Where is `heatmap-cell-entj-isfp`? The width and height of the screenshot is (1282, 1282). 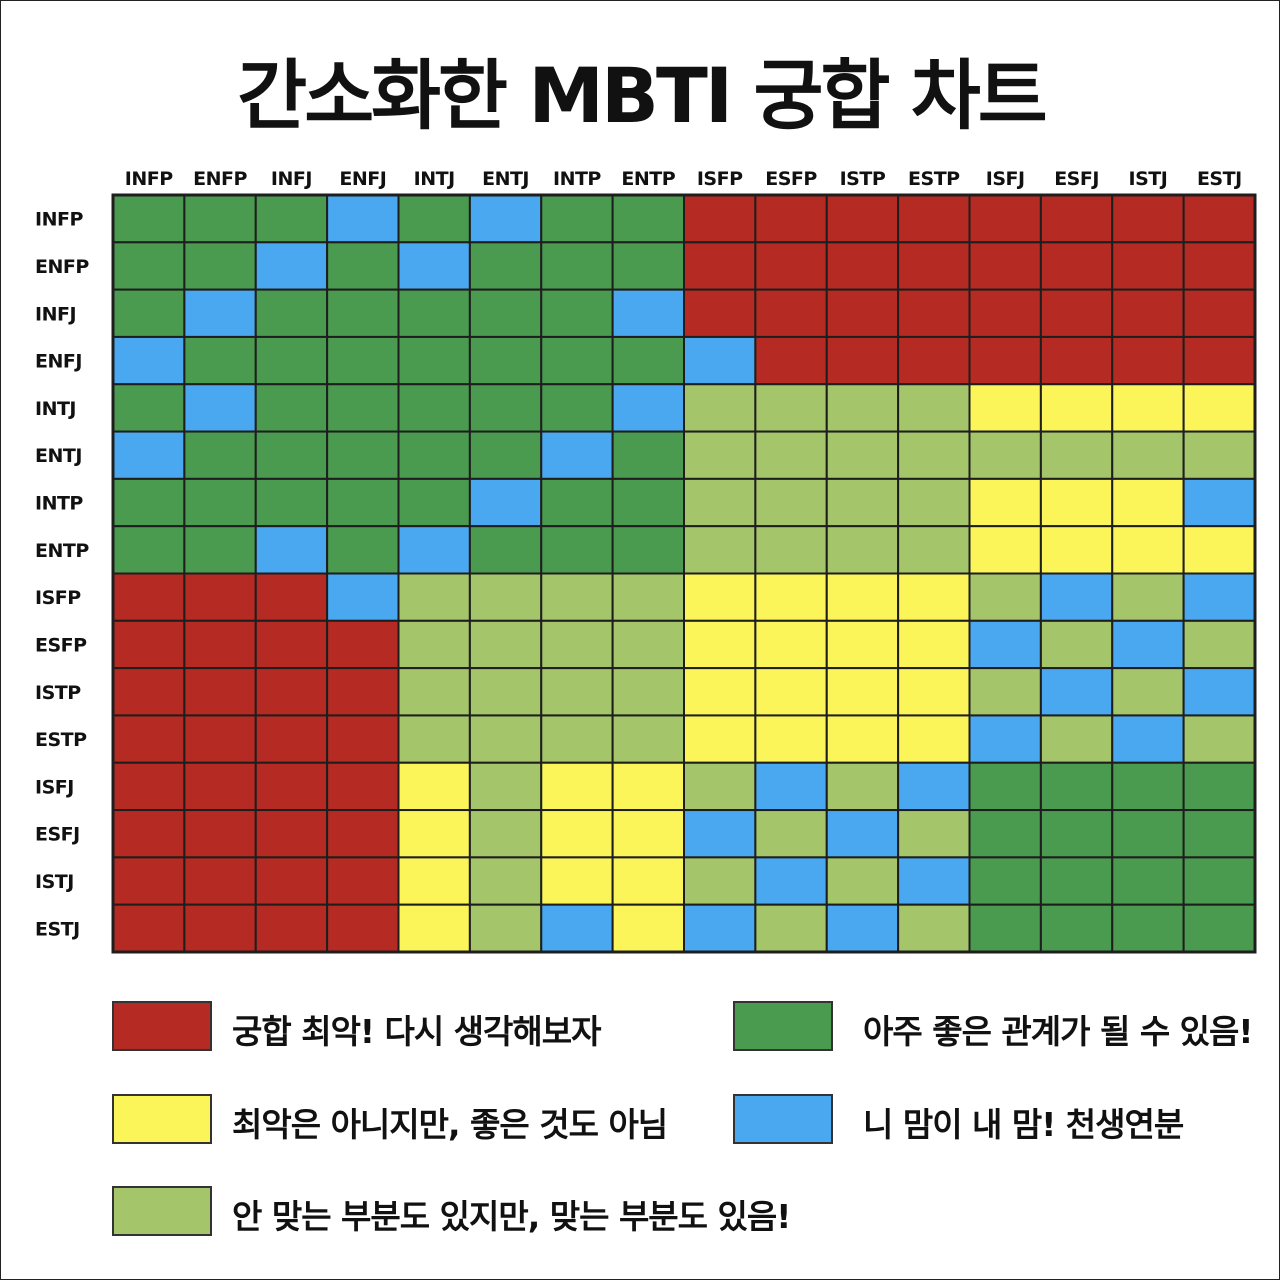
heatmap-cell-entj-isfp is located at coordinates (720, 455).